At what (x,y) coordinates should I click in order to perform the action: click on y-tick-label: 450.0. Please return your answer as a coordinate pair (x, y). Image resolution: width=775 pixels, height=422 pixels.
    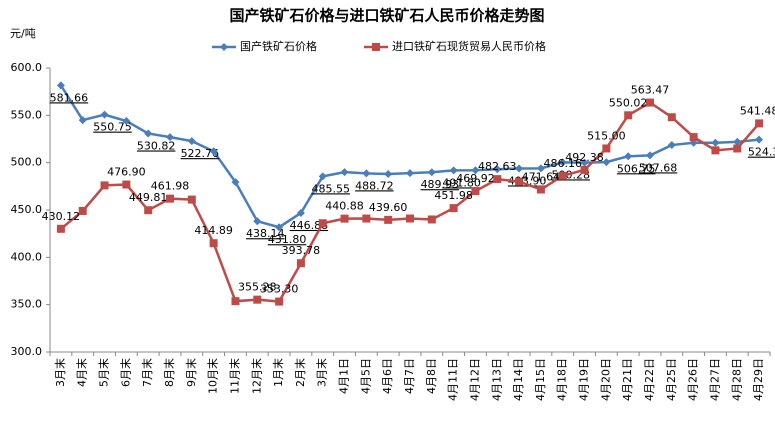
    Looking at the image, I should click on (27, 209).